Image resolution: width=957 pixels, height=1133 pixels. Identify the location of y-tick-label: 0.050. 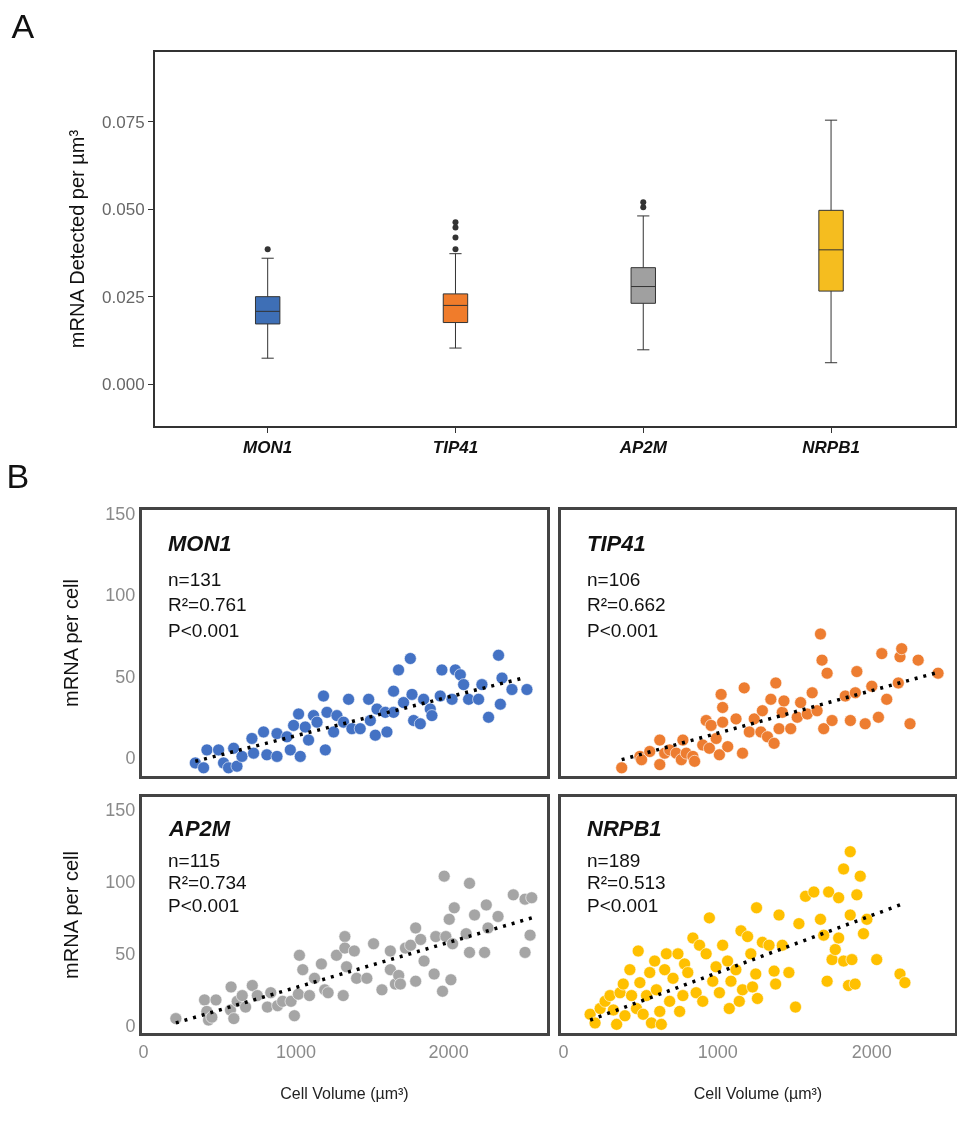
(123, 210).